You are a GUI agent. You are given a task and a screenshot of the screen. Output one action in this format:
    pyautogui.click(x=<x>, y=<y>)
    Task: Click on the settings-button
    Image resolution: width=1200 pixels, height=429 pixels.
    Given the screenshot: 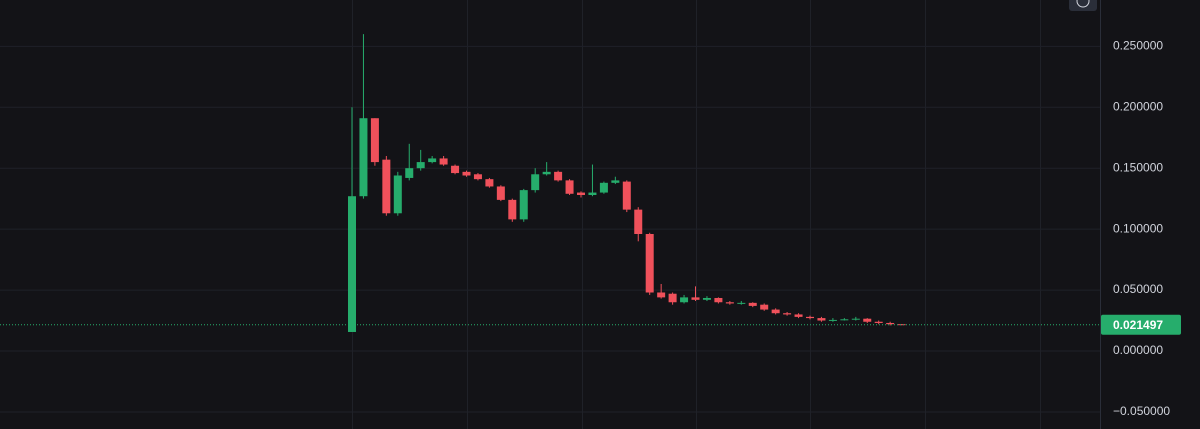 What is the action you would take?
    pyautogui.click(x=1083, y=5)
    